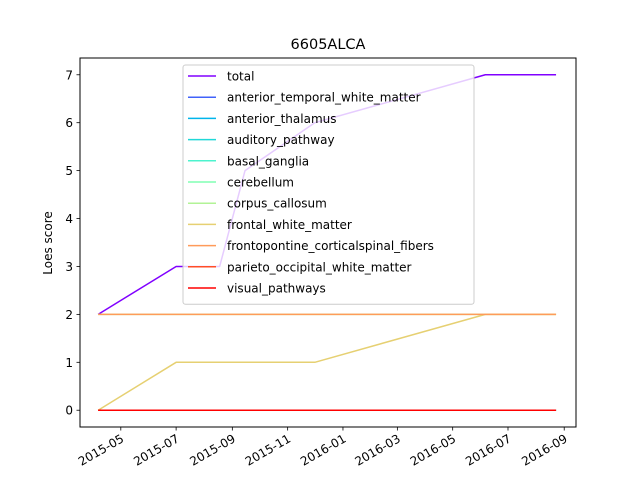 Image resolution: width=640 pixels, height=480 pixels. I want to click on legend-label-anterior_temporal_white_matter: anterior_temporal_white_matter, so click(324, 98).